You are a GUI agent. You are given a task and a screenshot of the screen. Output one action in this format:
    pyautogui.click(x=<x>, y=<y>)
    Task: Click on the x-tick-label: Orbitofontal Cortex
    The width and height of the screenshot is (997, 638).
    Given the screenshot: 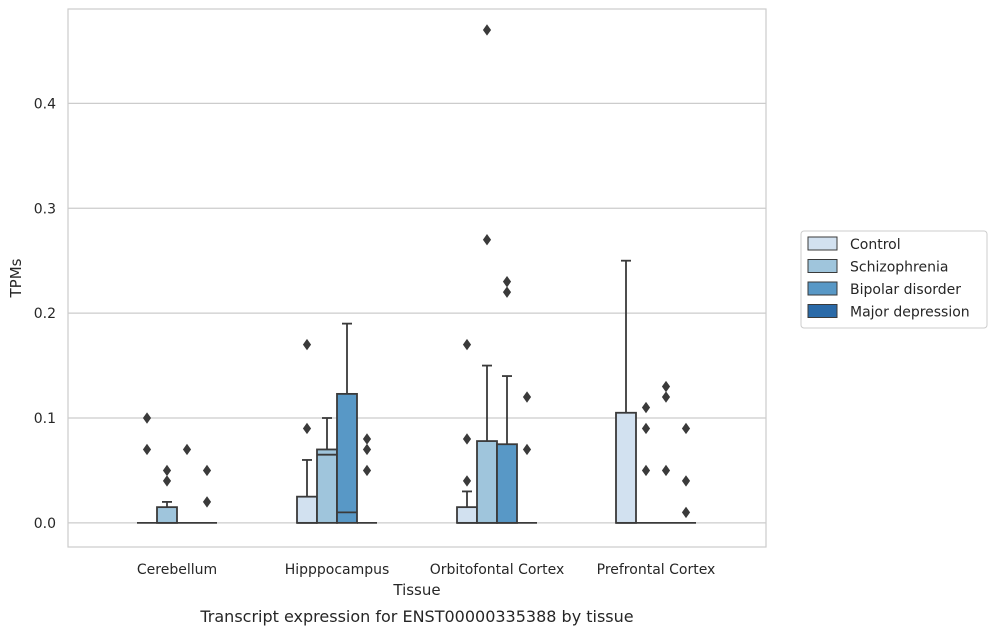 What is the action you would take?
    pyautogui.click(x=497, y=570)
    